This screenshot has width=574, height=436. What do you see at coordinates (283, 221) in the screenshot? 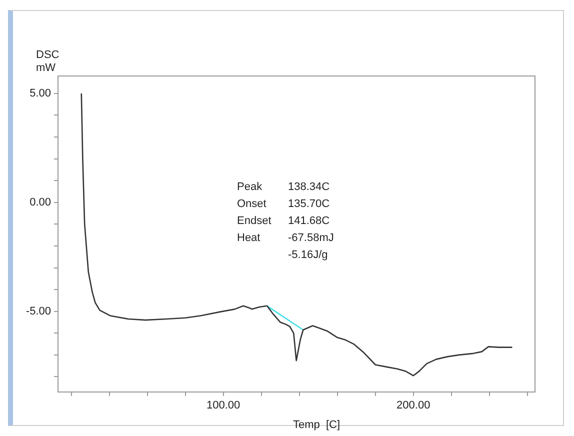
I see `text: Endset 141.68C` at bounding box center [283, 221].